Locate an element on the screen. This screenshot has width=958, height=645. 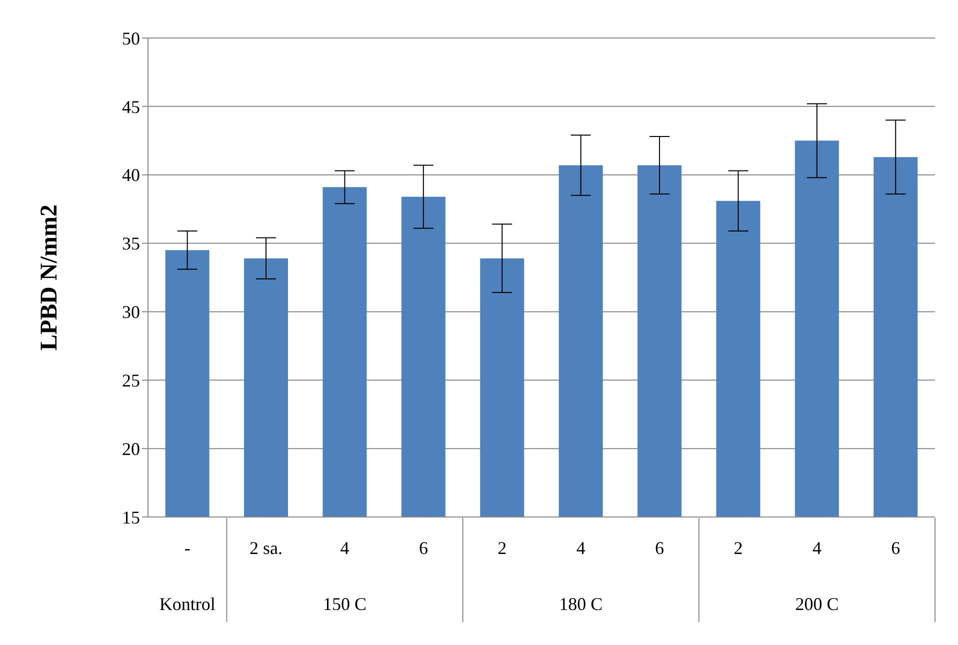
y-tick-label: 45 is located at coordinates (131, 106).